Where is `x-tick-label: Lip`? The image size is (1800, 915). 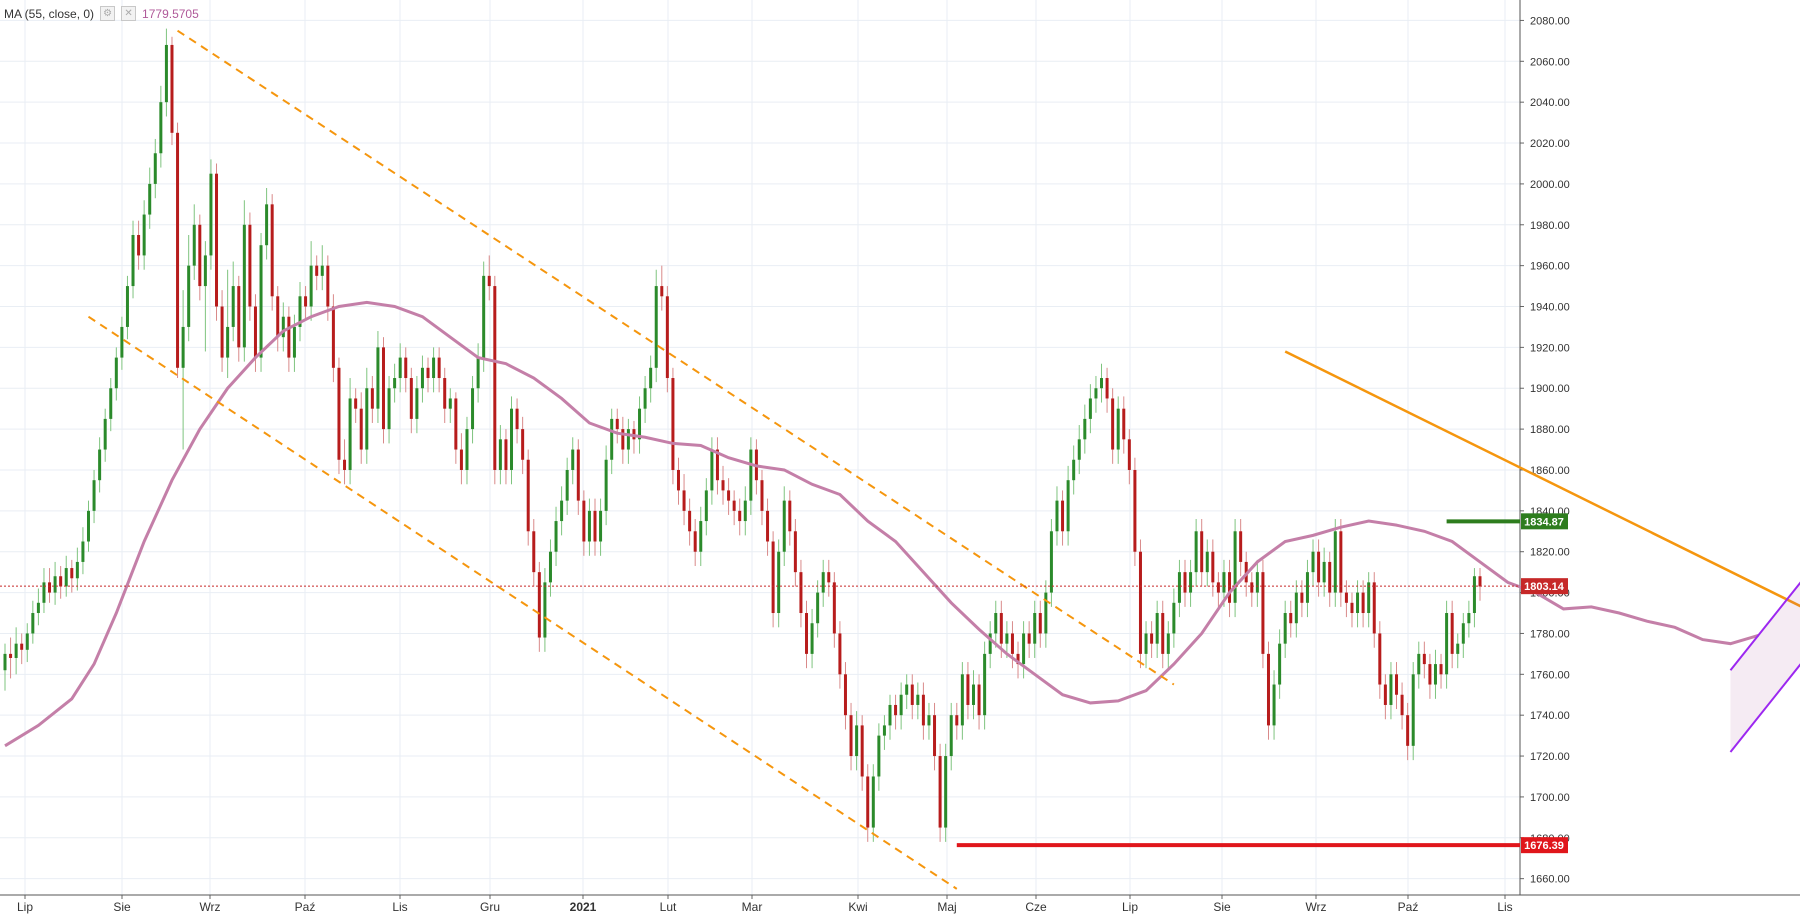
x-tick-label: Lip is located at coordinates (25, 907).